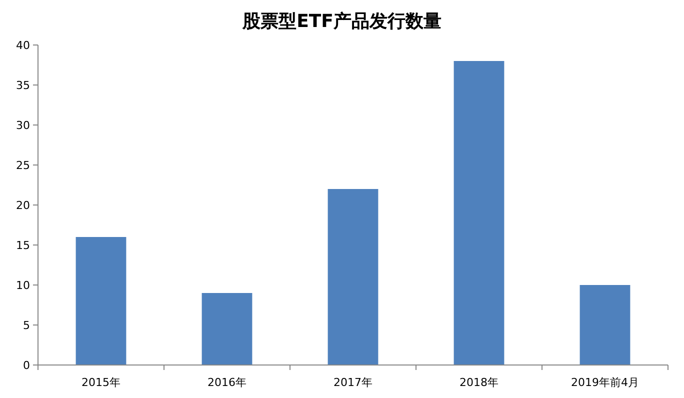 Image resolution: width=684 pixels, height=398 pixels. Describe the element at coordinates (23, 45) in the screenshot. I see `y-tick-label: 40` at that location.